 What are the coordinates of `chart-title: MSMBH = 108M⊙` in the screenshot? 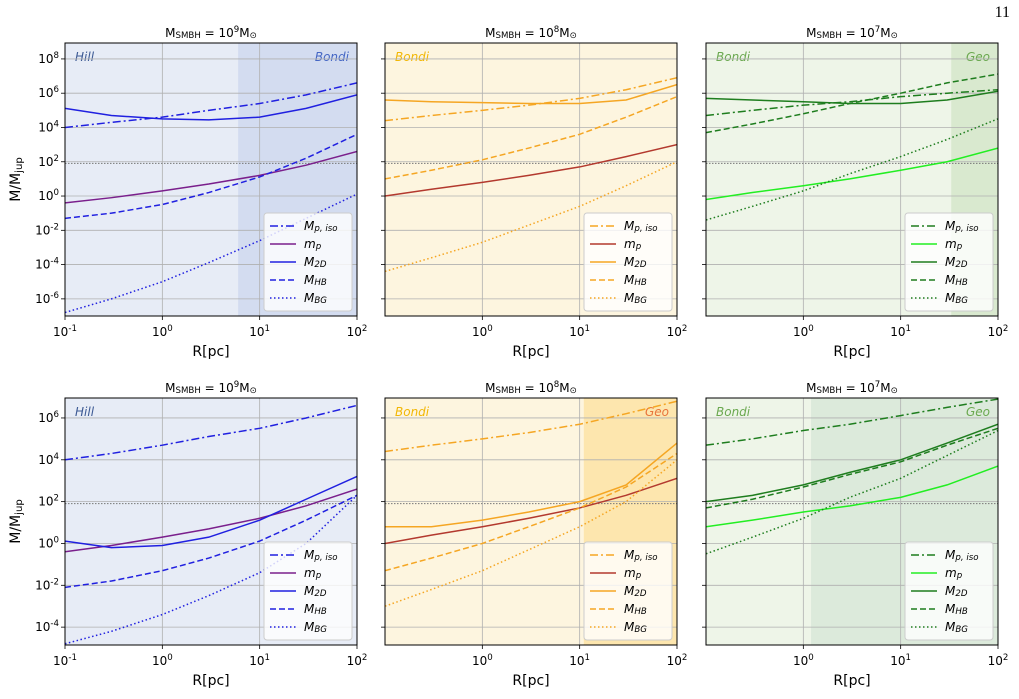 It's located at (531, 388).